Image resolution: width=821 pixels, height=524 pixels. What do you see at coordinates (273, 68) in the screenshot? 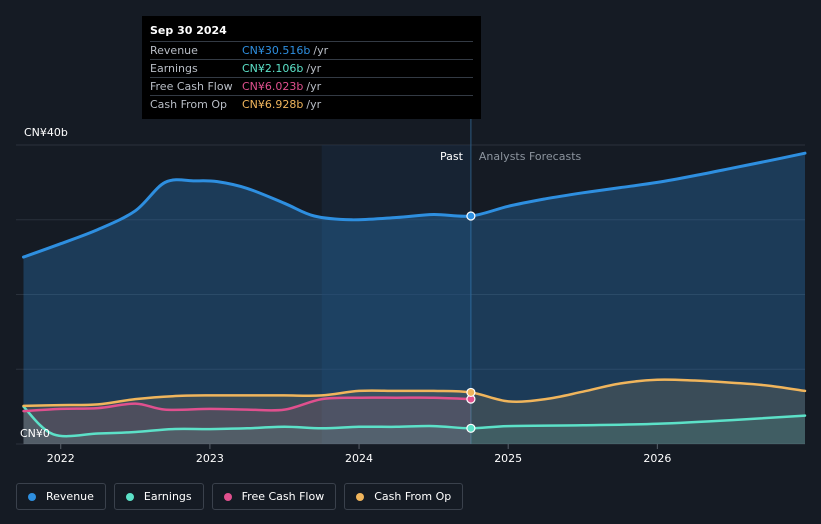
I see `tooltip-value: CN¥2.106b` at bounding box center [273, 68].